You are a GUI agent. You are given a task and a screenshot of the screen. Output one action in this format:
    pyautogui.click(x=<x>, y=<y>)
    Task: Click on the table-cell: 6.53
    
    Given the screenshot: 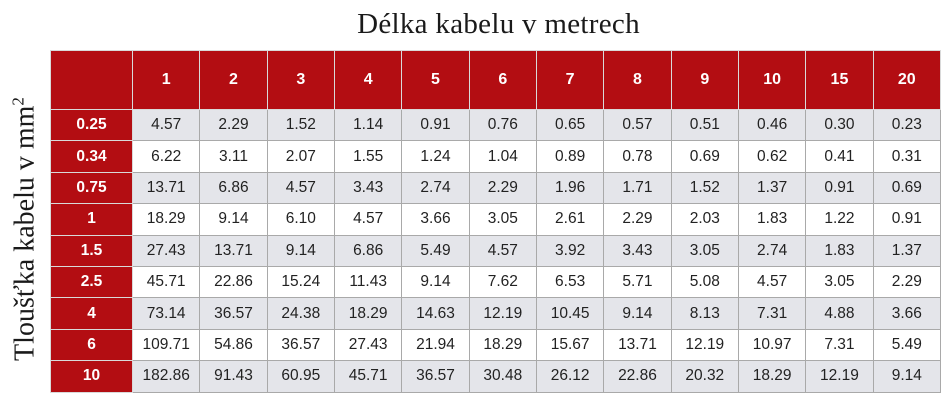 What is the action you would take?
    pyautogui.click(x=570, y=282)
    